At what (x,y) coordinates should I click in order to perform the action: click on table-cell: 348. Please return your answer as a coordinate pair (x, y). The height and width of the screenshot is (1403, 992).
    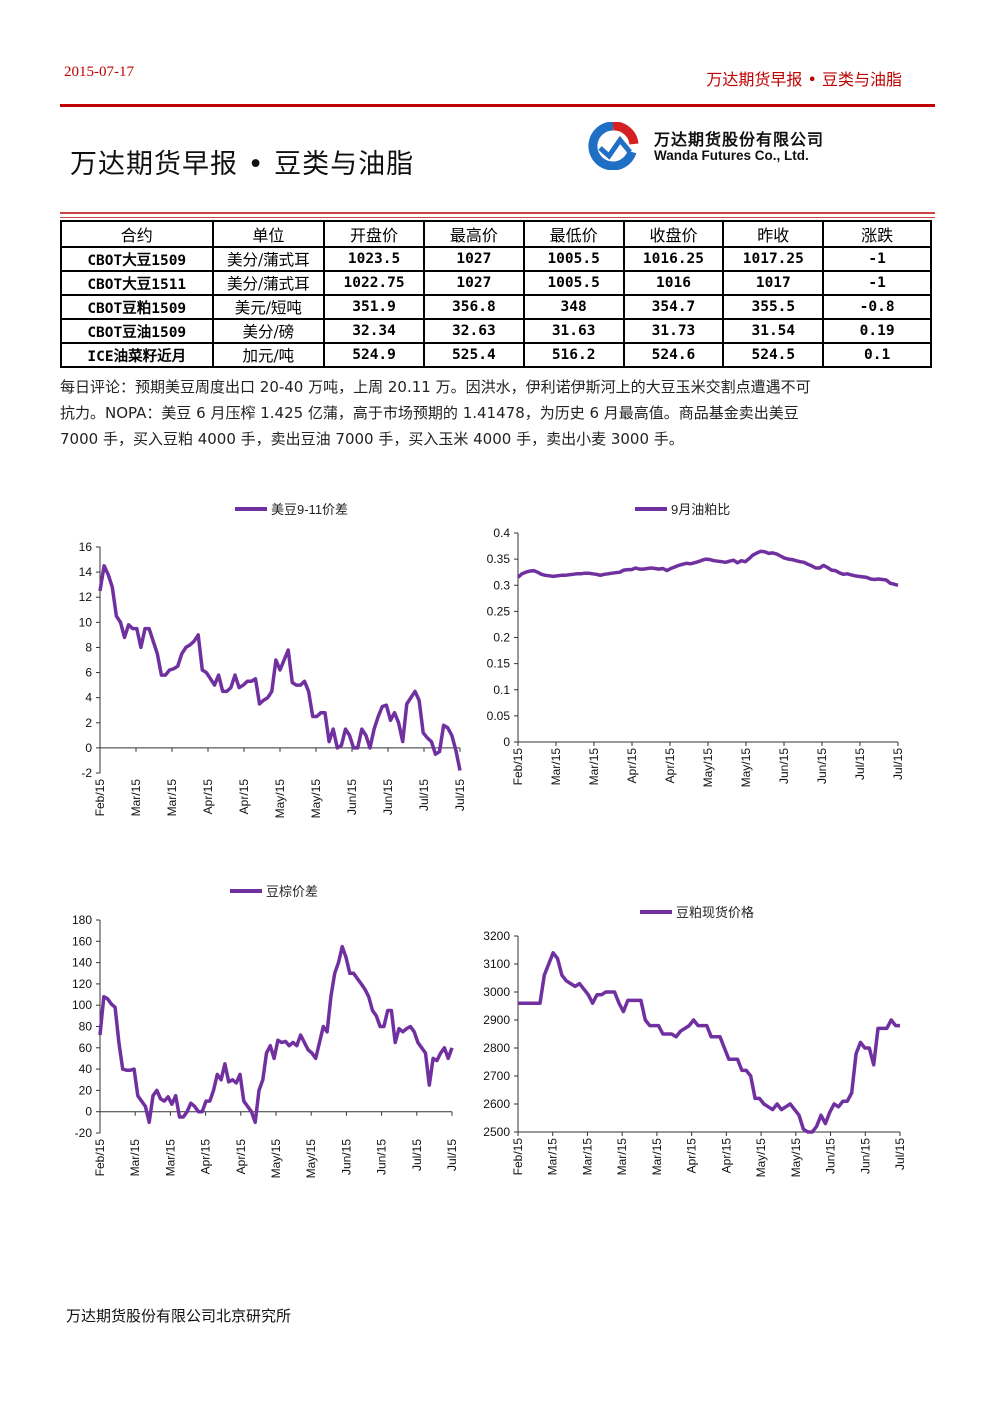
    Looking at the image, I should click on (573, 307).